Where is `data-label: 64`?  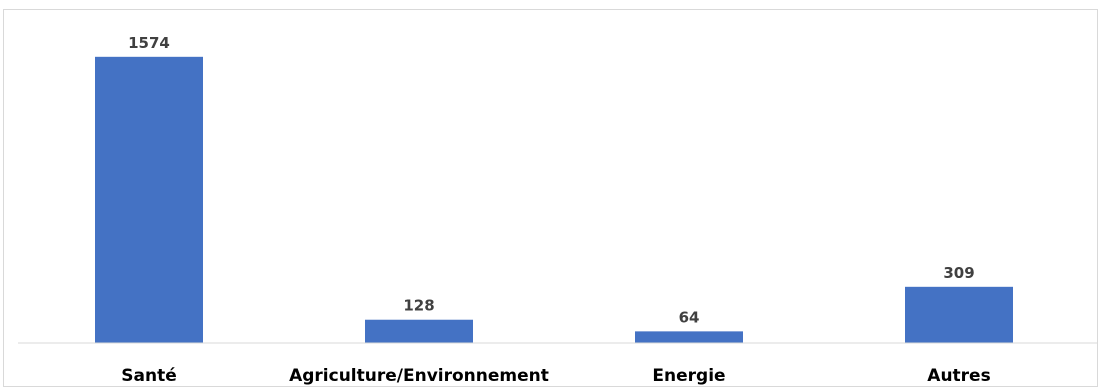 data-label: 64 is located at coordinates (689, 317).